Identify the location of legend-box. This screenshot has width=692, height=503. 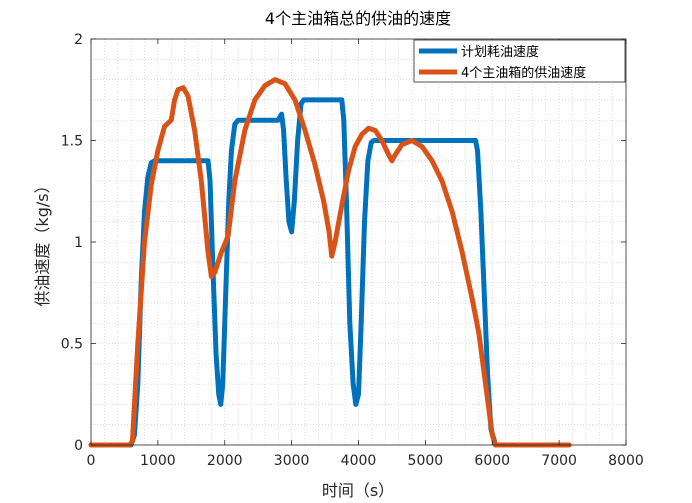
(519, 61).